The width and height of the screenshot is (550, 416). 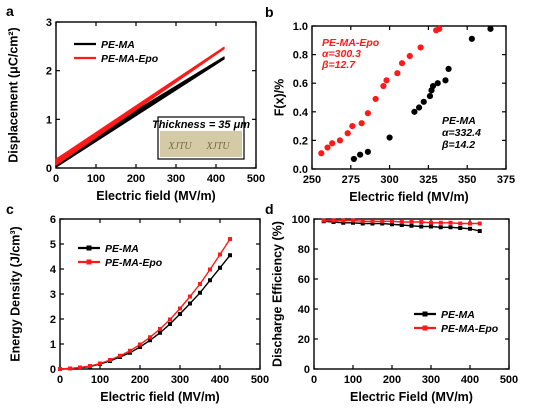 What do you see at coordinates (136, 179) in the screenshot?
I see `x-tick-label: 200` at bounding box center [136, 179].